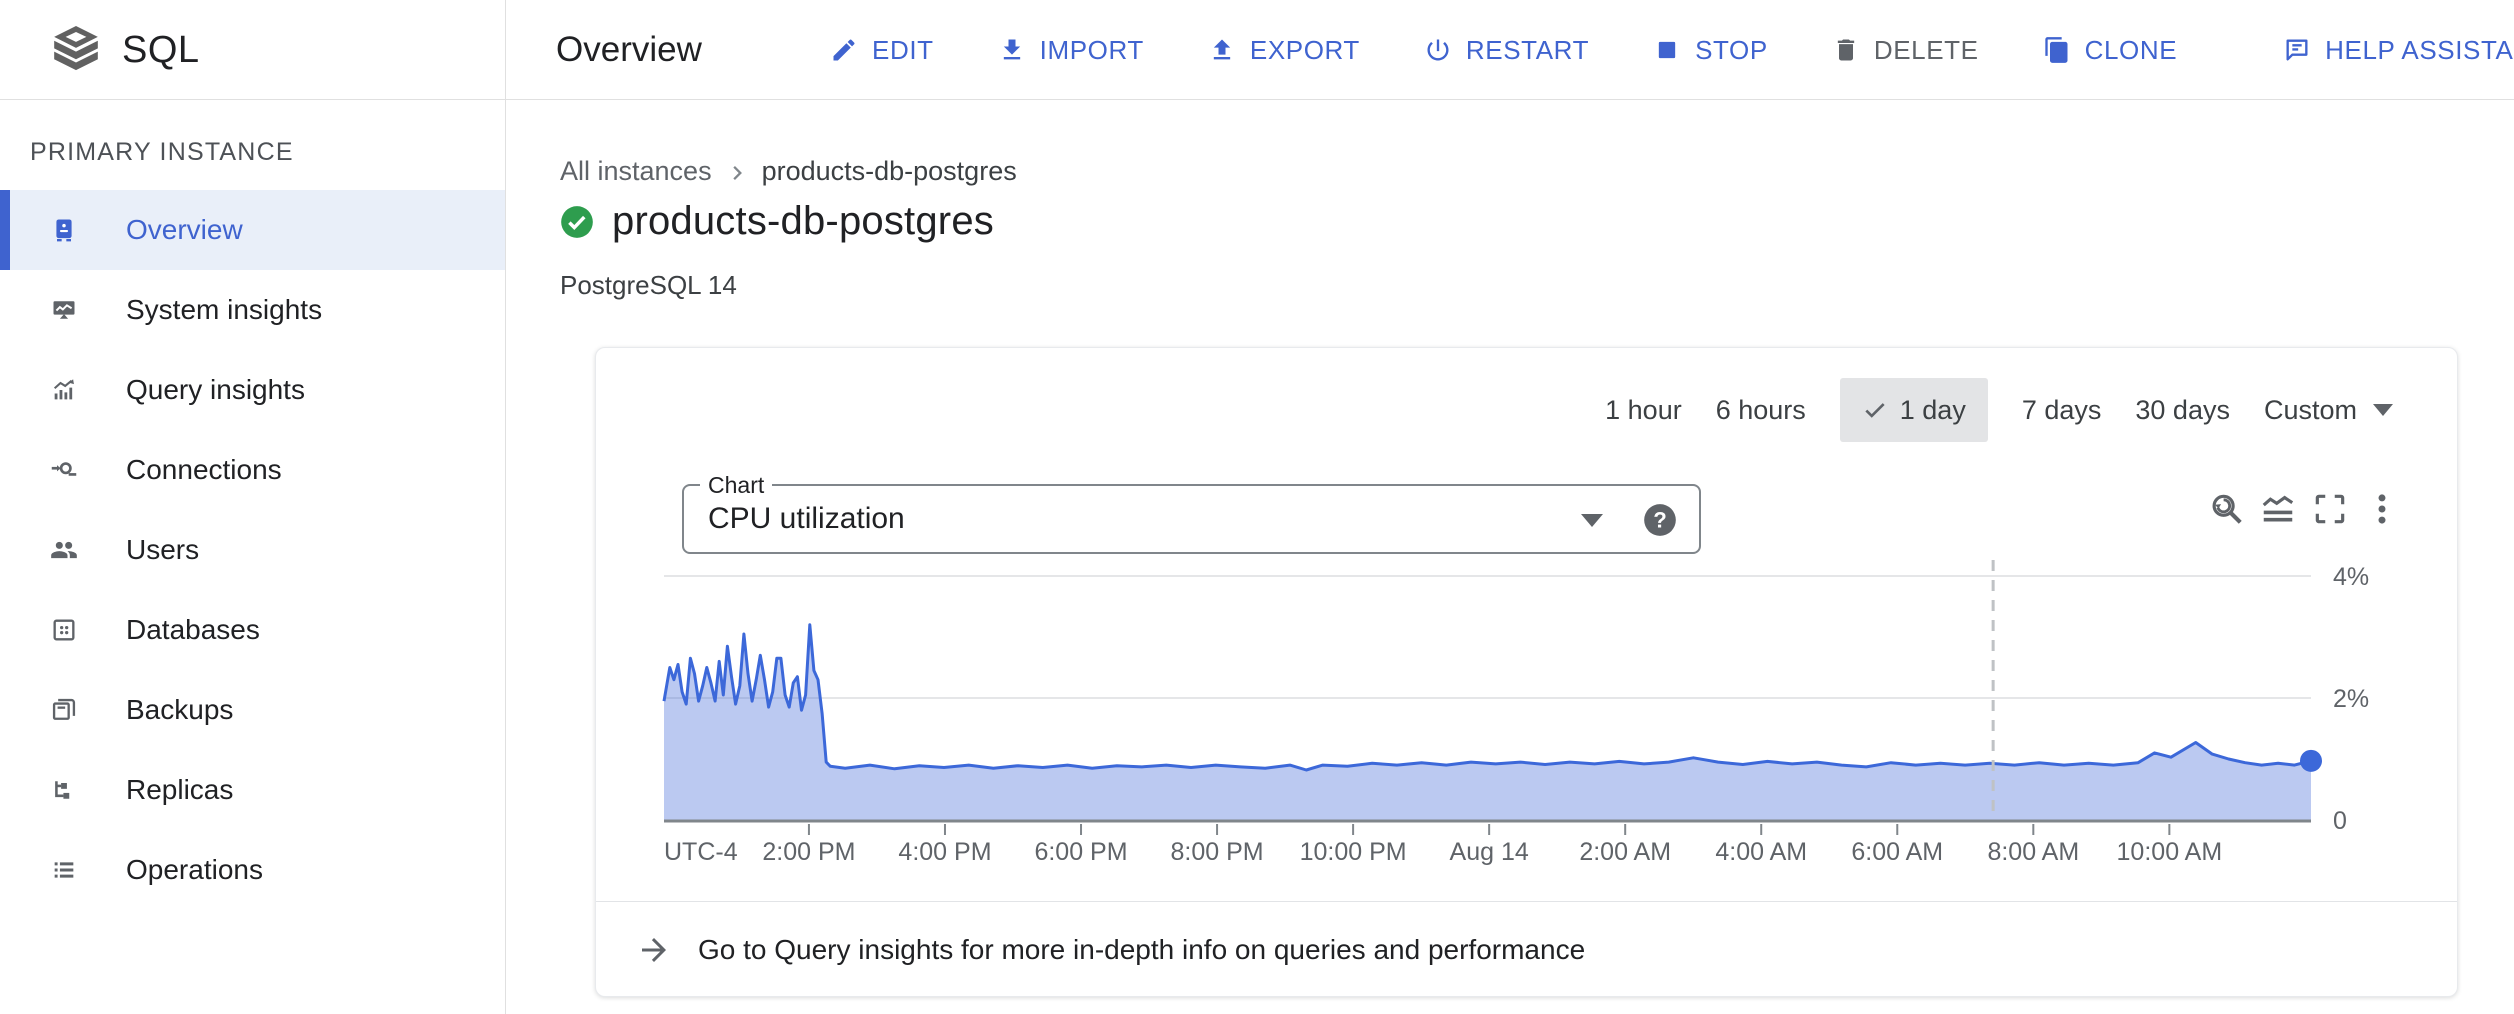 This screenshot has width=2514, height=1014. I want to click on time-range-label: 1 day, so click(1932, 409).